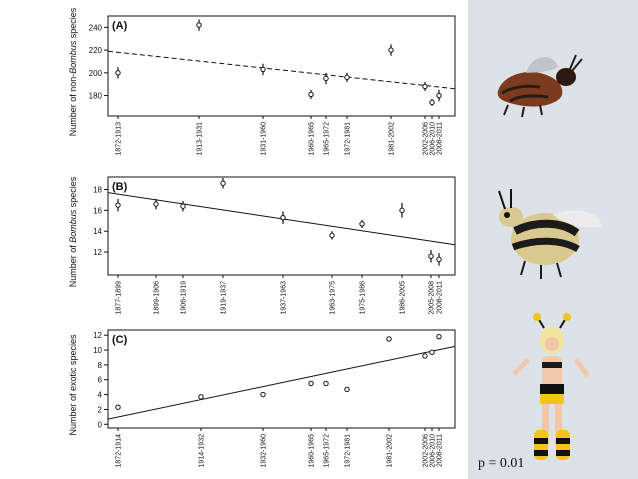  What do you see at coordinates (120, 340) in the screenshot?
I see `panel-label: (C)` at bounding box center [120, 340].